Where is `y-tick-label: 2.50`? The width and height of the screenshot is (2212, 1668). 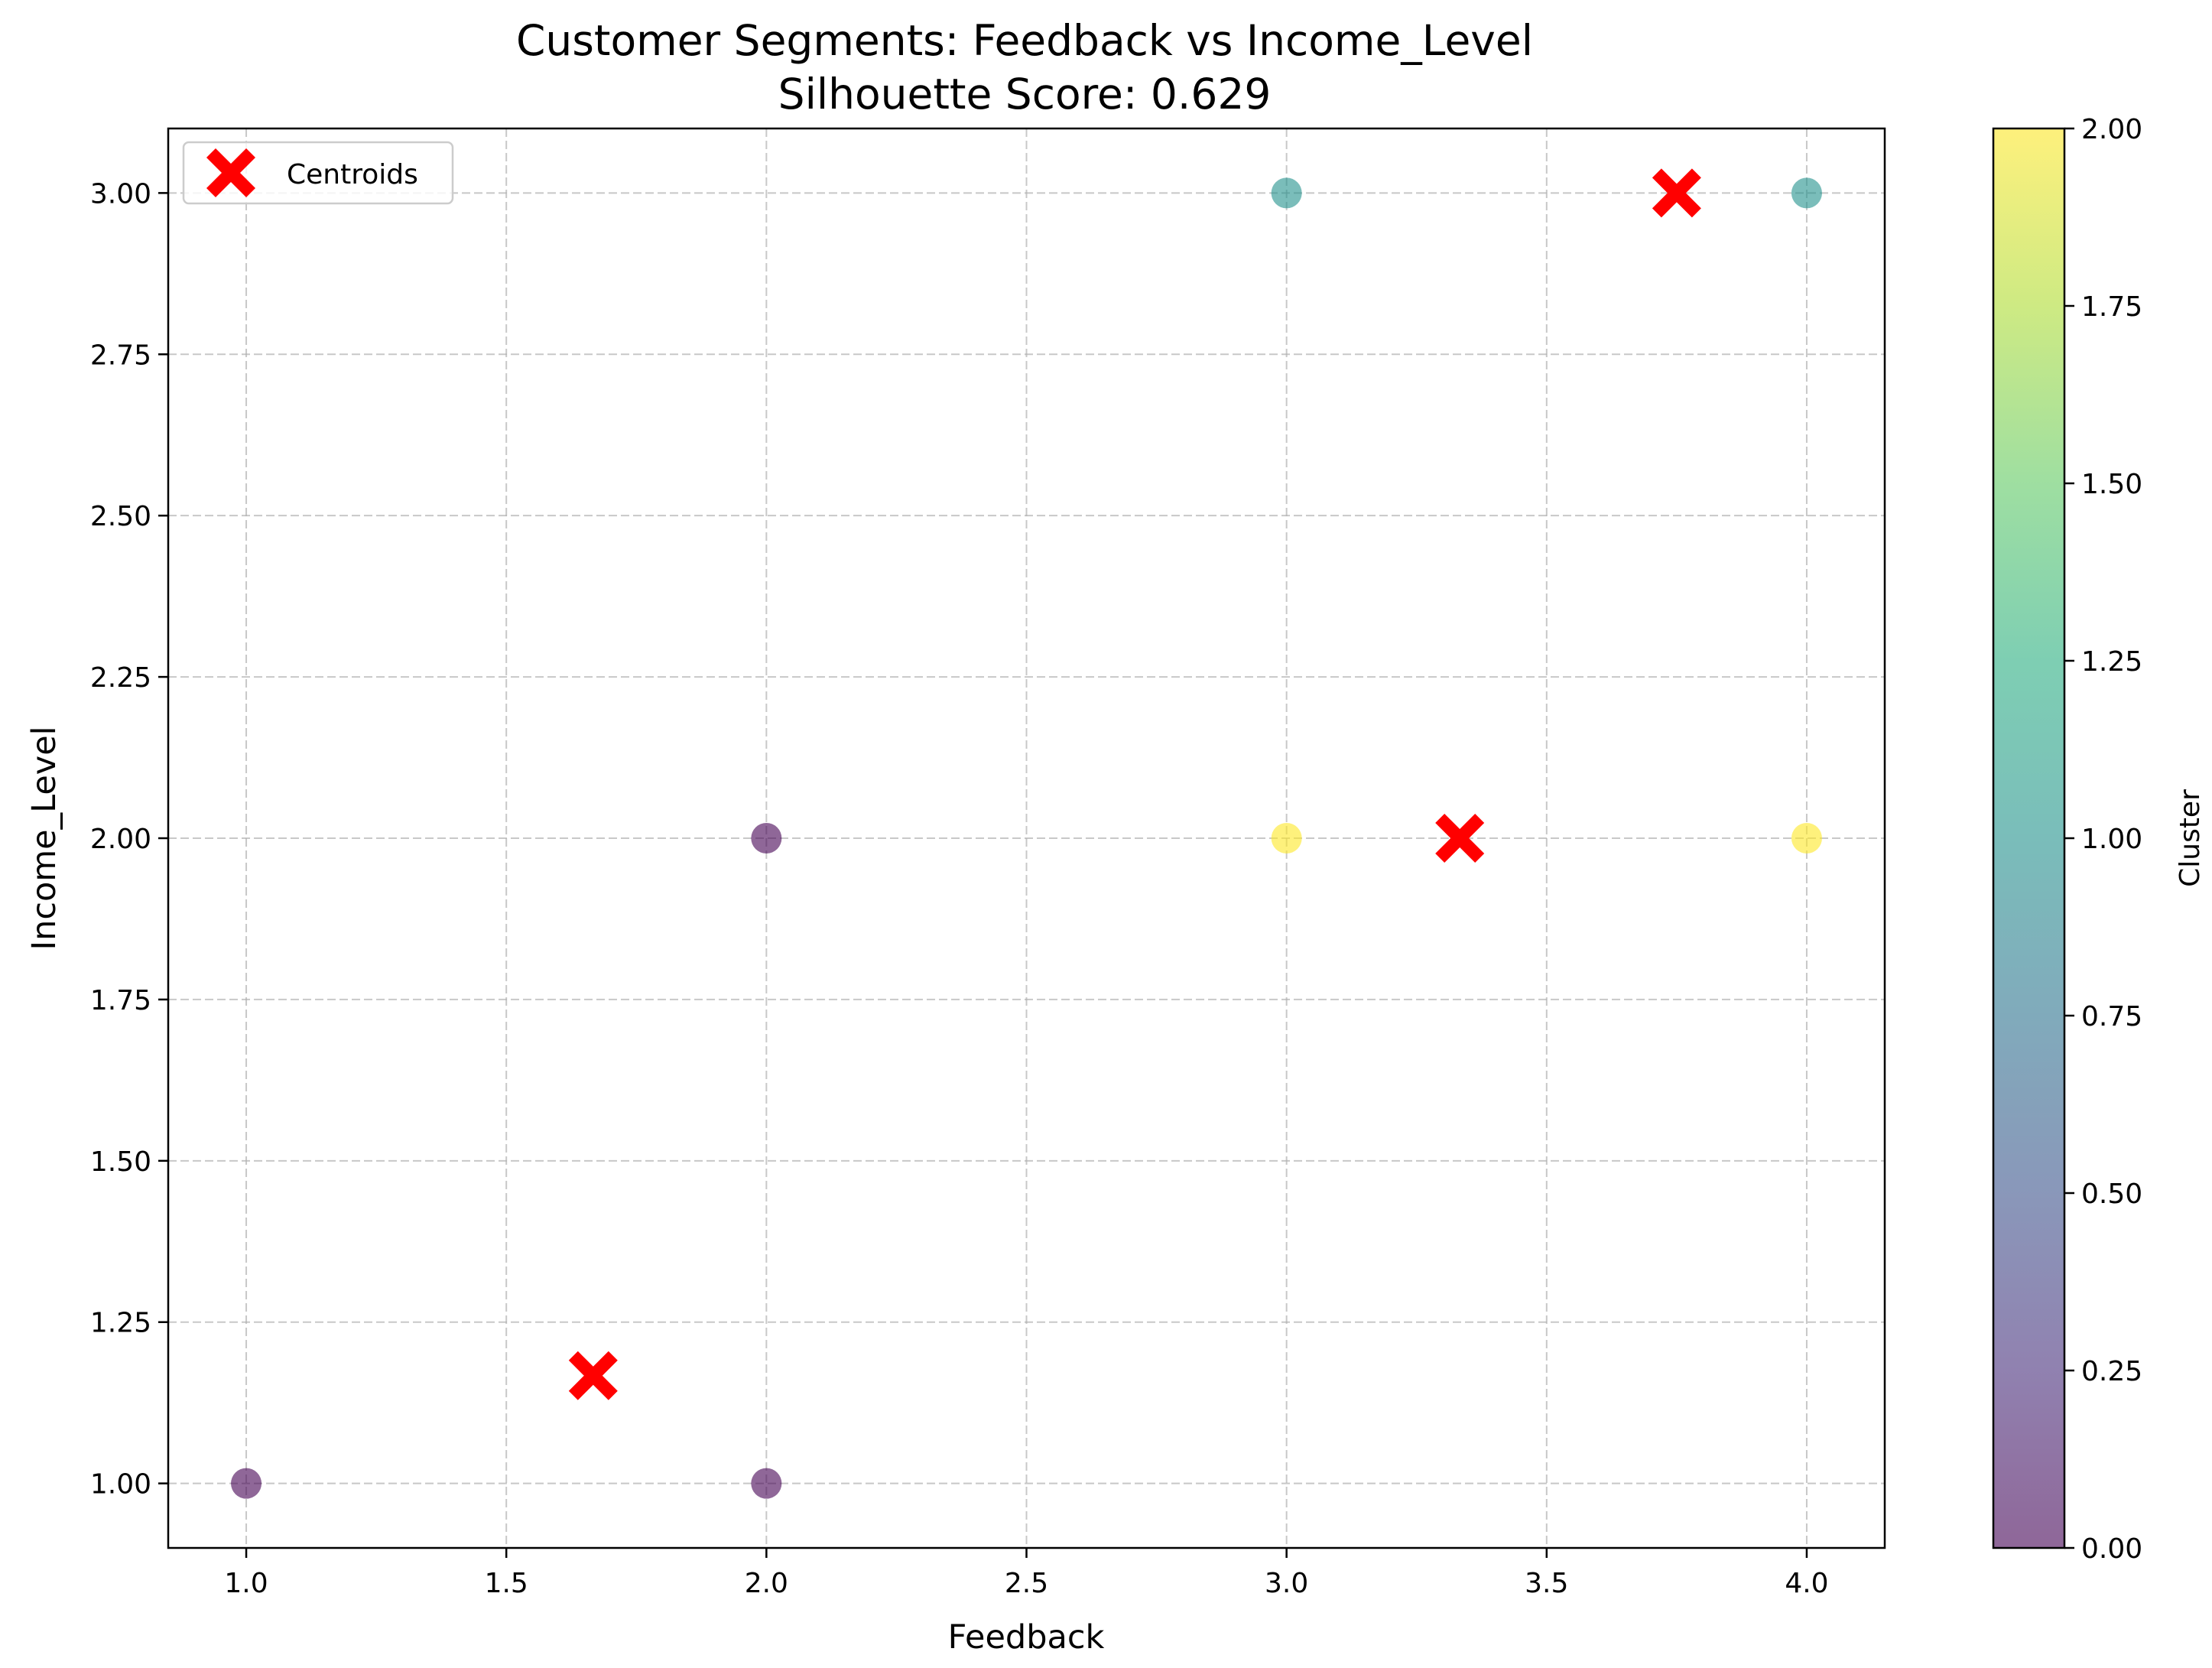 y-tick-label: 2.50 is located at coordinates (120, 516).